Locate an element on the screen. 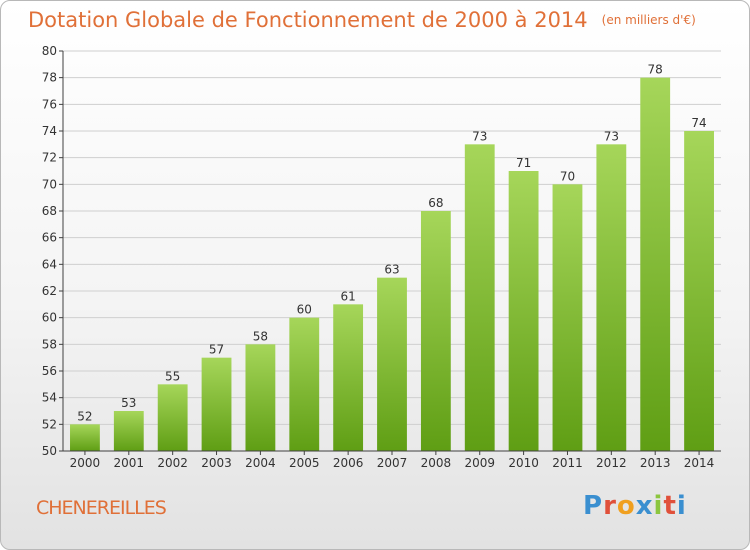 Image resolution: width=750 pixels, height=550 pixels. y-tick-label: 54 is located at coordinates (49, 398).